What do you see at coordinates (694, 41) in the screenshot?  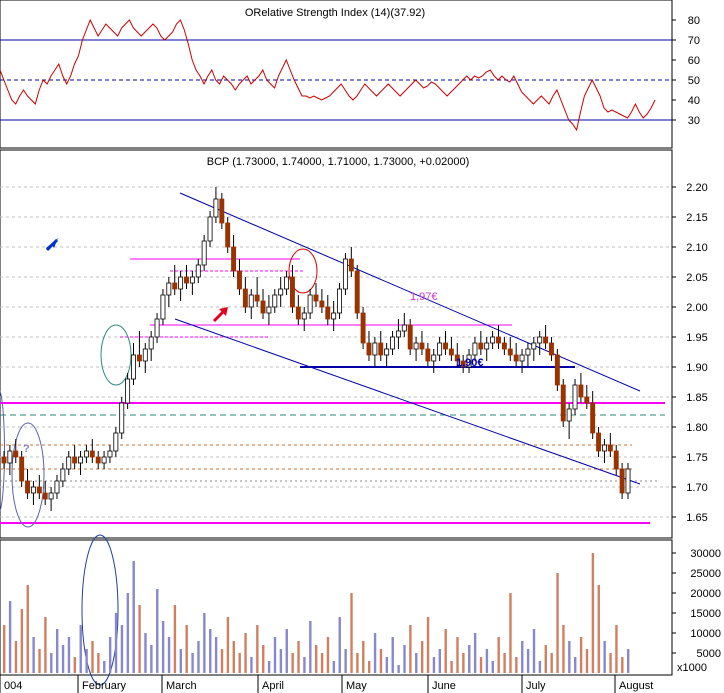 I see `rsi-tick-label: 70` at bounding box center [694, 41].